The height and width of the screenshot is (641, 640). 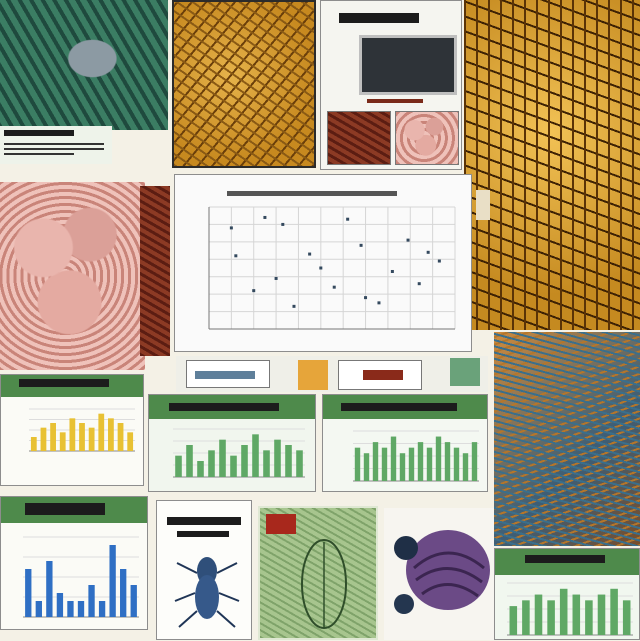 I want to click on purple-shell-image, so click(x=439, y=574).